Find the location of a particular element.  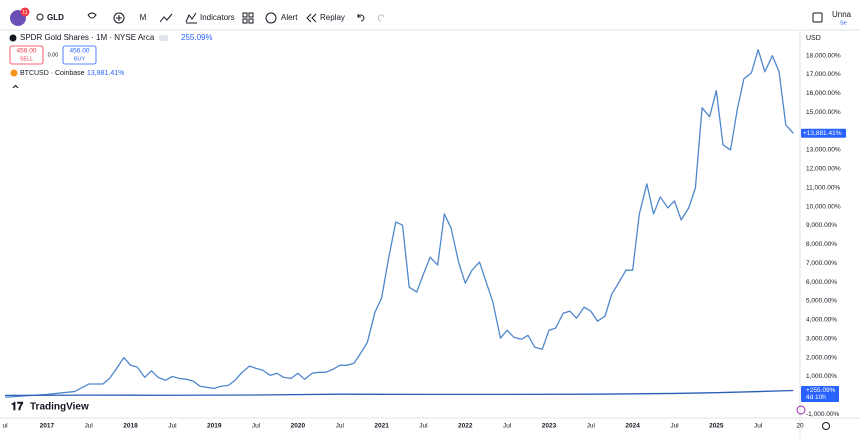

y-tick-label: 16,000.00% is located at coordinates (823, 93).